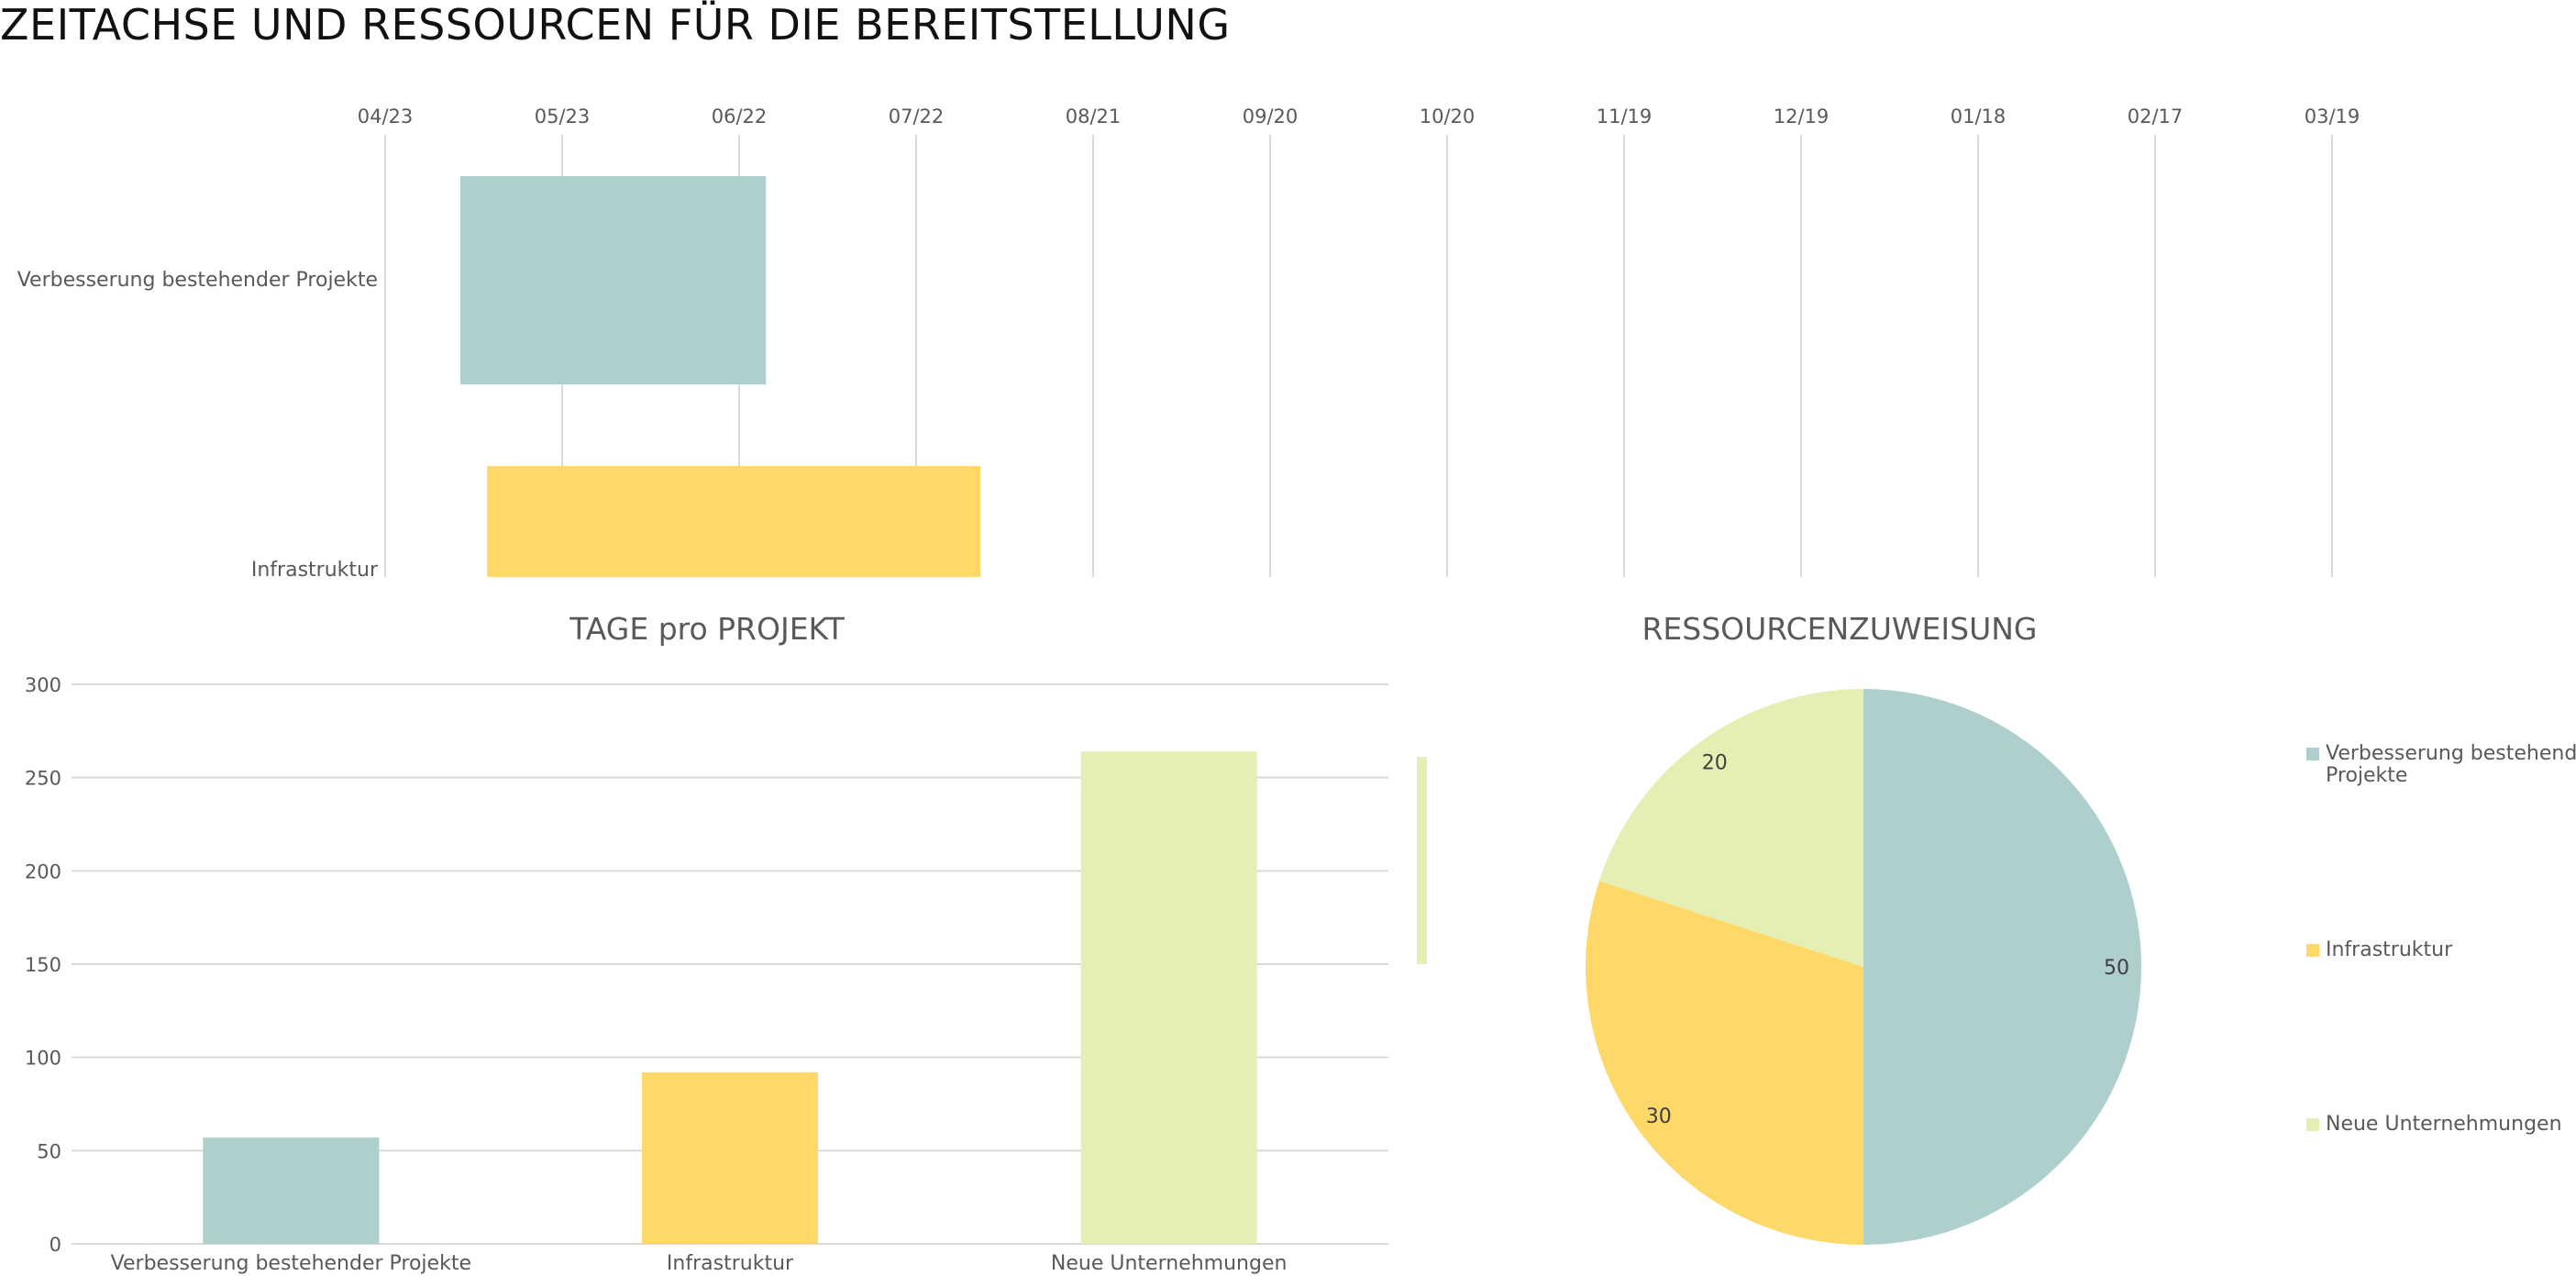 Image resolution: width=2576 pixels, height=1276 pixels. What do you see at coordinates (1094, 116) in the screenshot?
I see `timeline-tick-label: 08/21` at bounding box center [1094, 116].